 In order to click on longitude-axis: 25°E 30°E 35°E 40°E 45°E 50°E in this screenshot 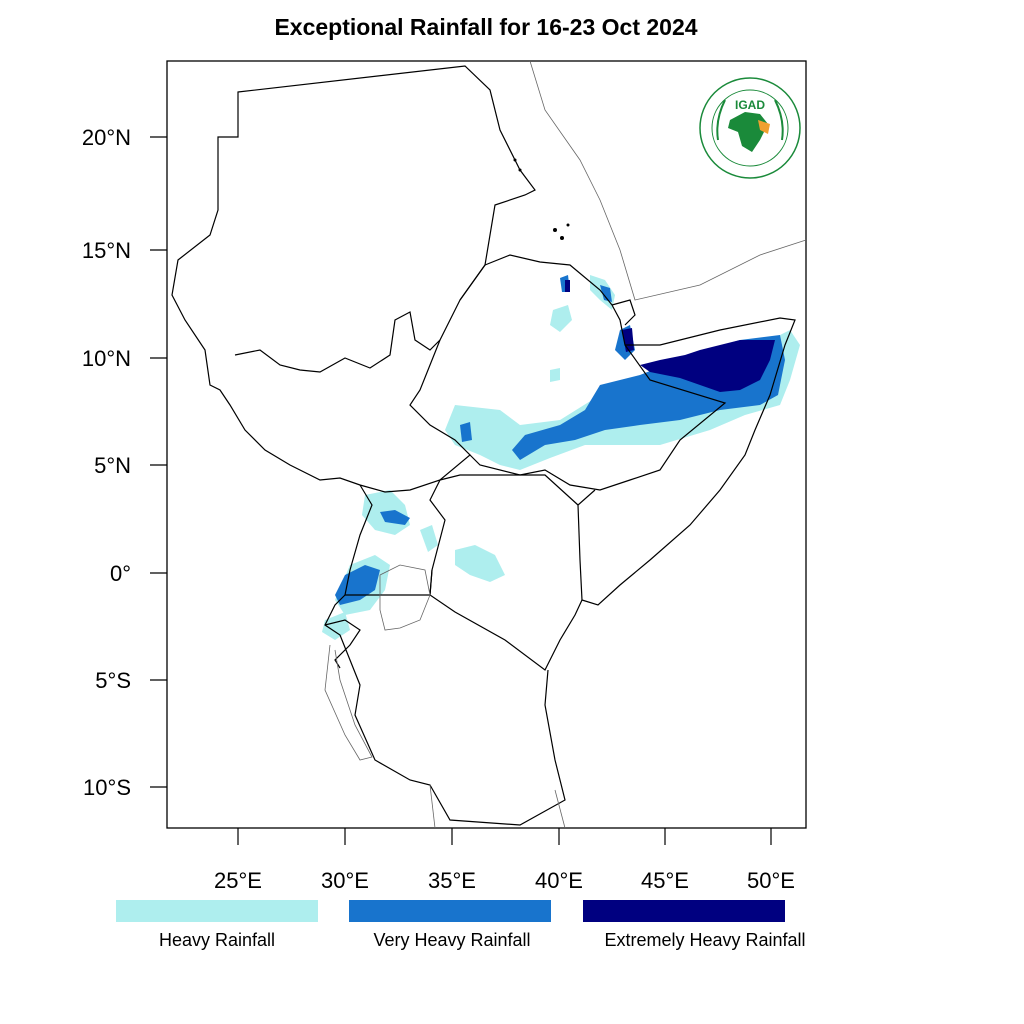, I will do `click(504, 860)`.